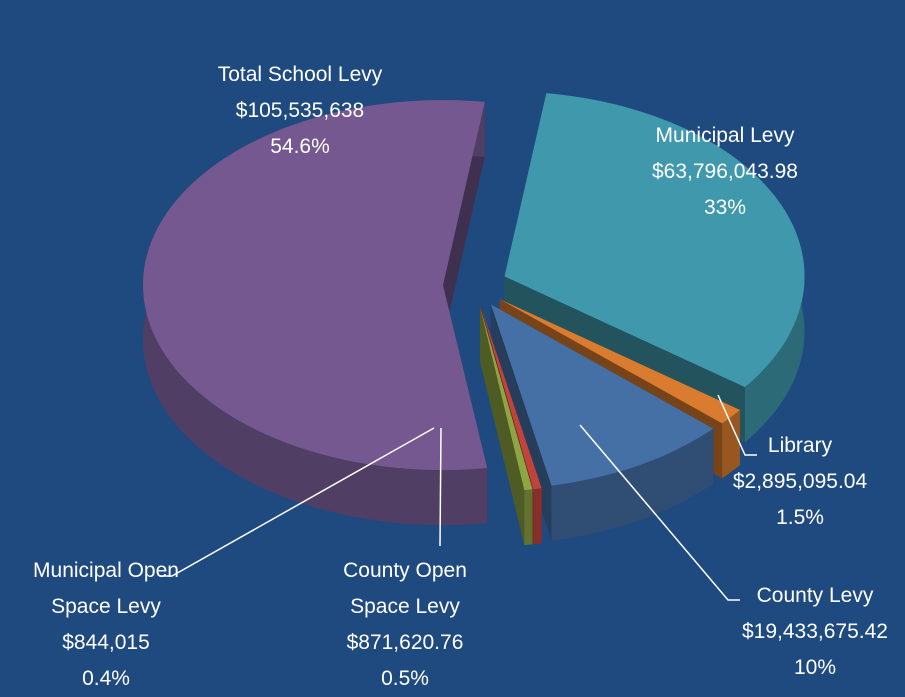 This screenshot has height=697, width=905. Describe the element at coordinates (405, 625) in the screenshot. I see `slice-label: County Open Space Levy $871,620.76 0.5%` at that location.